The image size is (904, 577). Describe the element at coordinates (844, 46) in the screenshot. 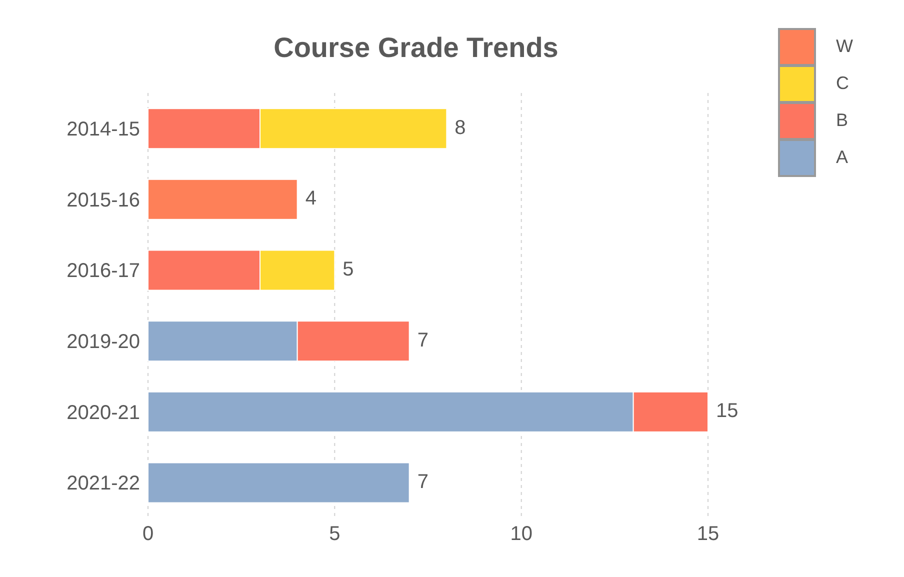

I see `legend-label: W` at that location.